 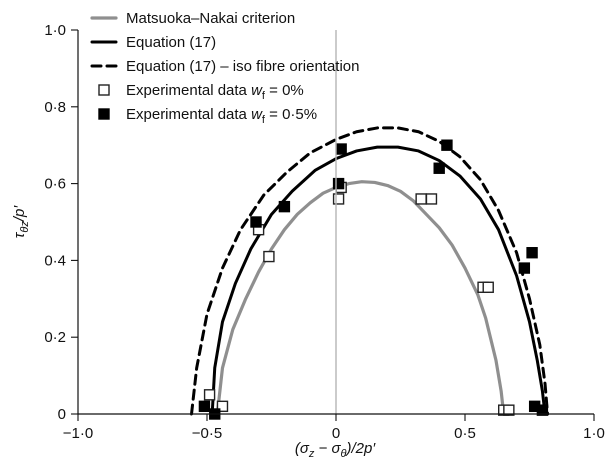 I want to click on y-tick-label: 0·2, so click(x=55, y=337).